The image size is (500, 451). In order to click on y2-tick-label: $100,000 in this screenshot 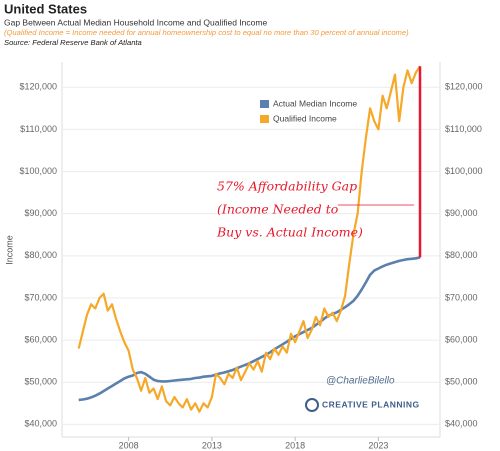, I will do `click(464, 171)`.